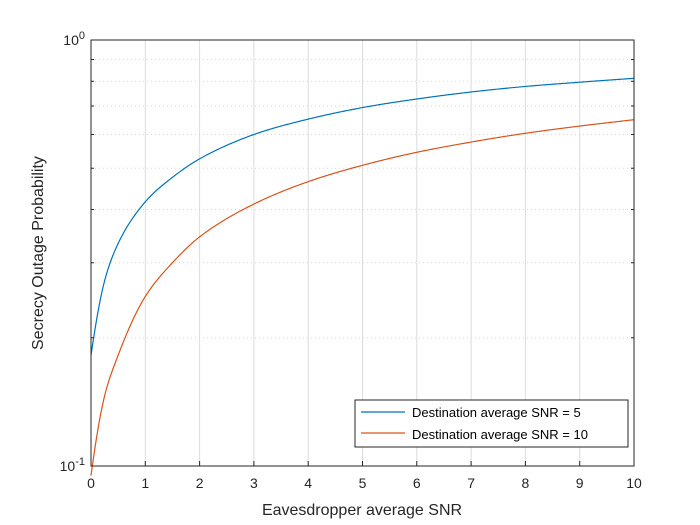 Image resolution: width=700 pixels, height=525 pixels. What do you see at coordinates (417, 483) in the screenshot?
I see `x-tick-label: 6` at bounding box center [417, 483].